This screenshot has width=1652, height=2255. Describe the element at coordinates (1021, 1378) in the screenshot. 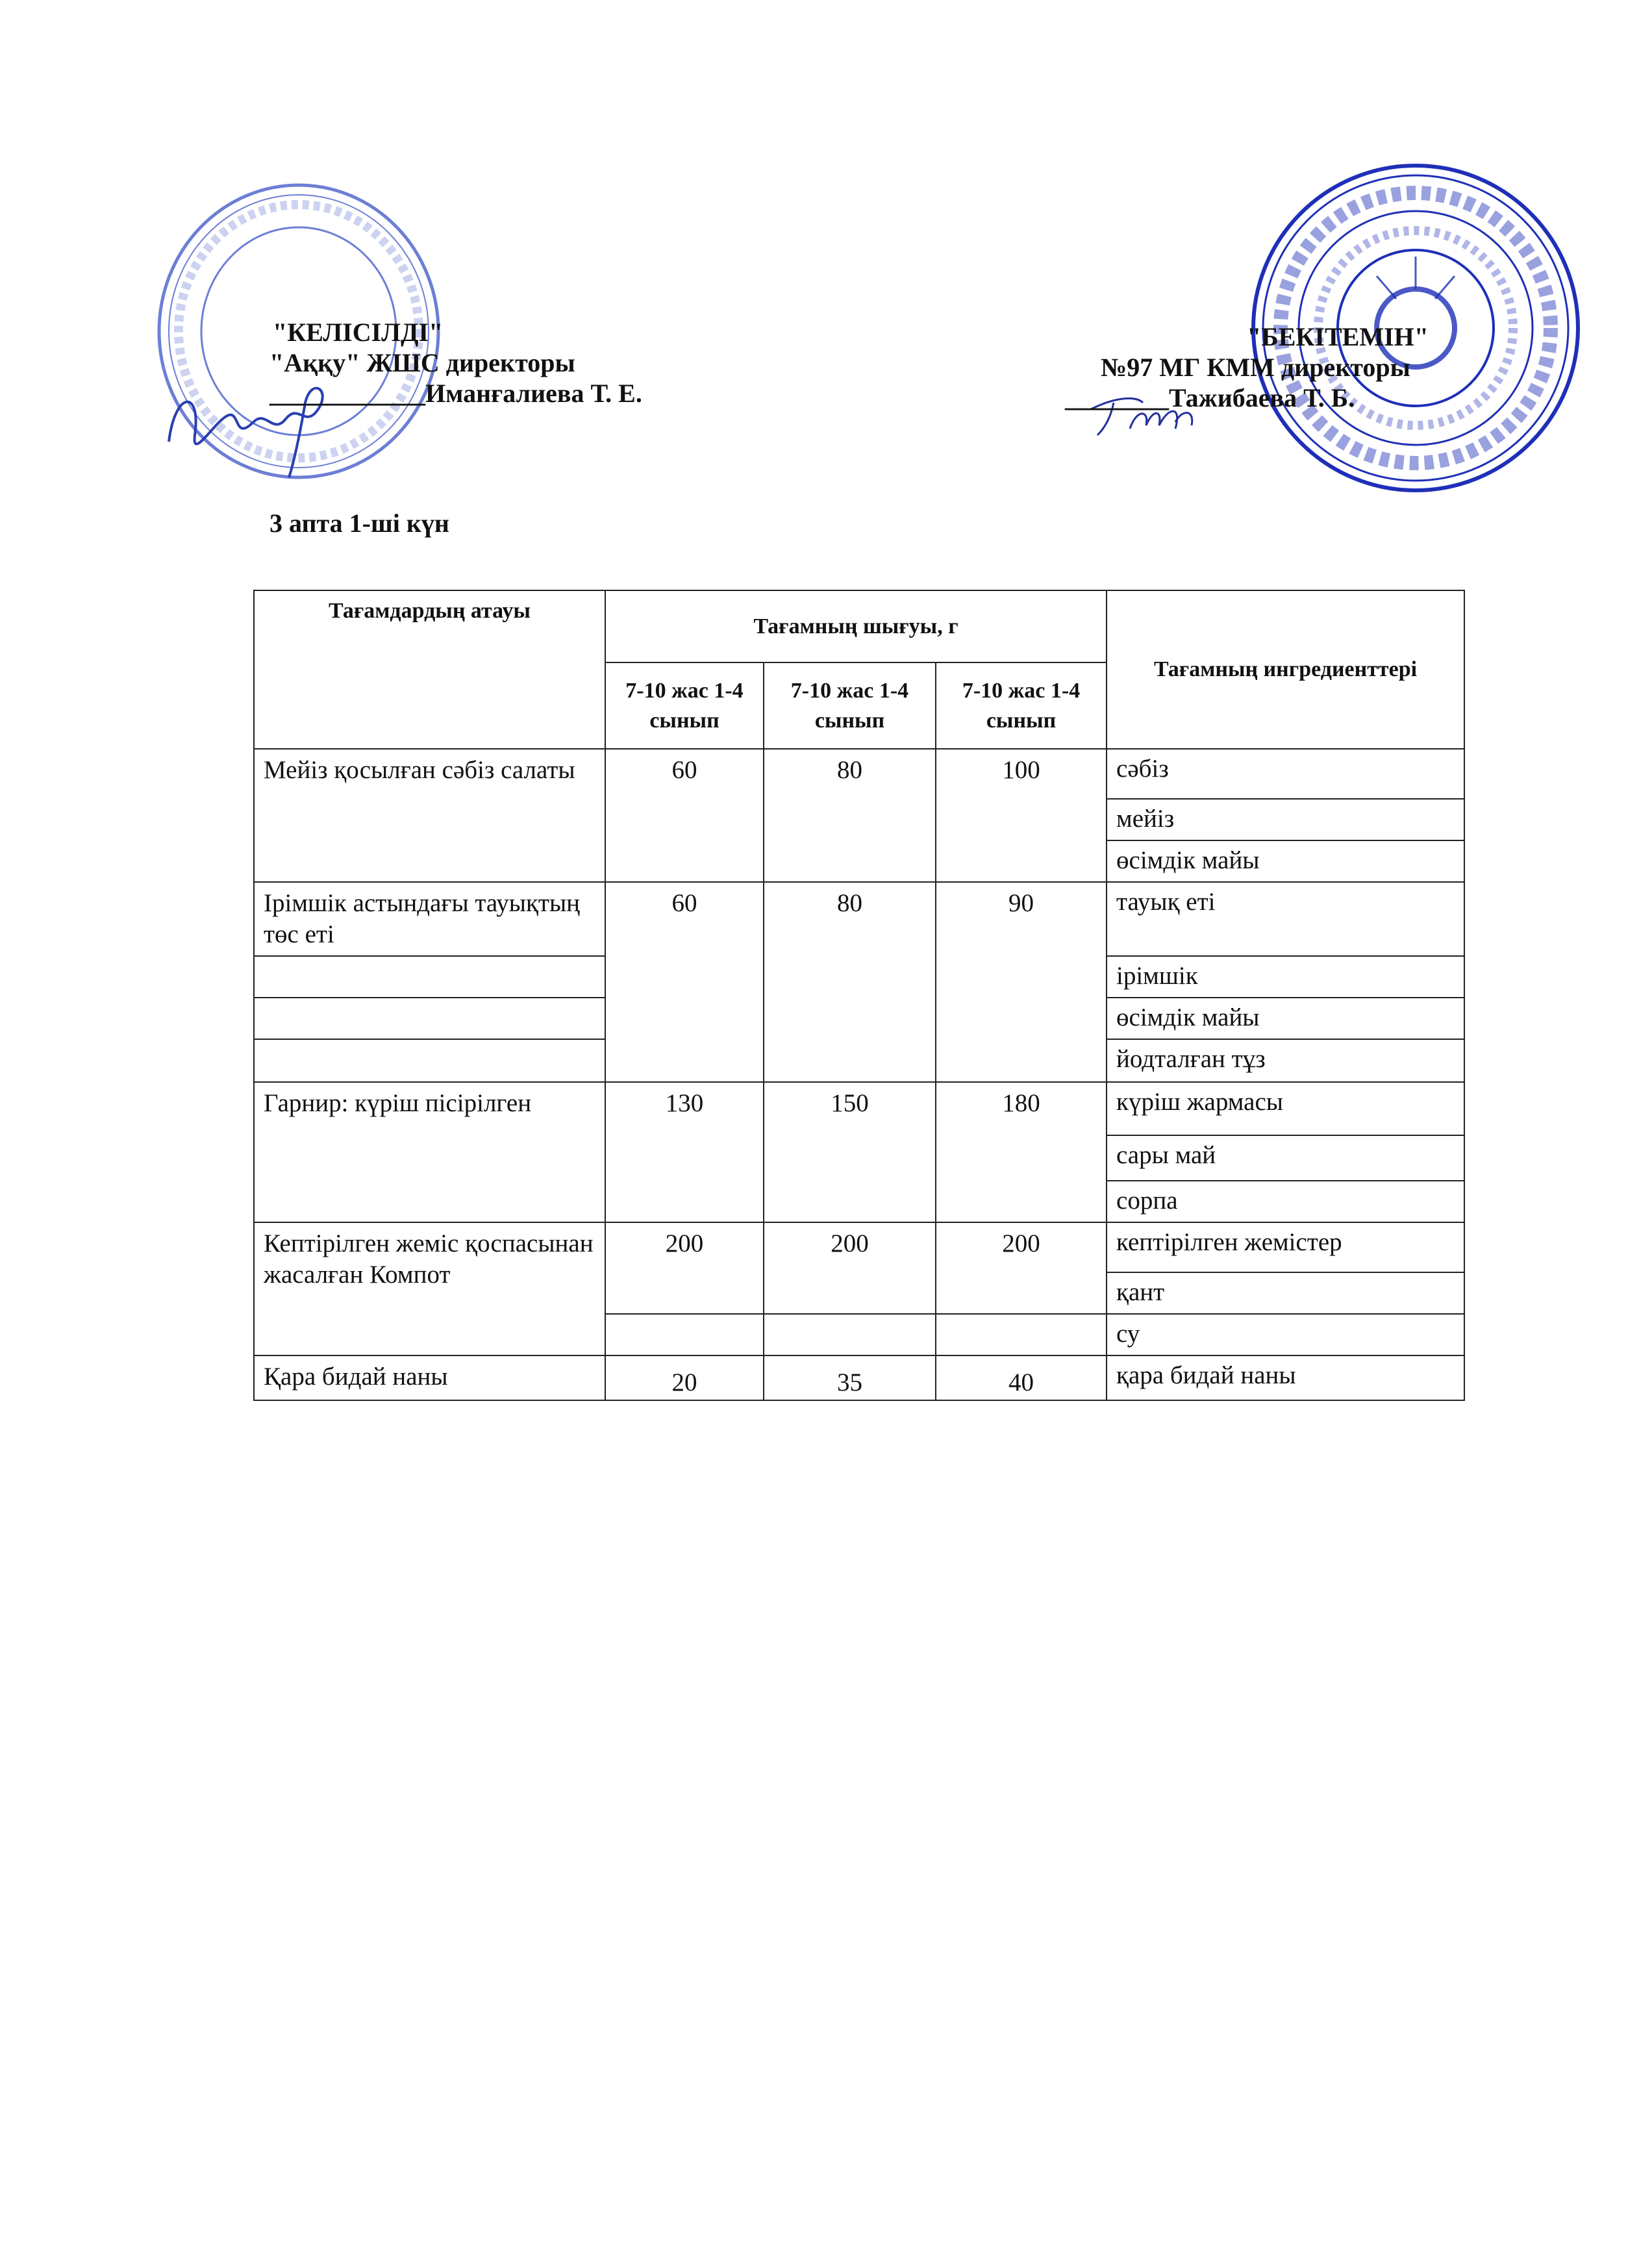

I see `dish-value: 40` at that location.